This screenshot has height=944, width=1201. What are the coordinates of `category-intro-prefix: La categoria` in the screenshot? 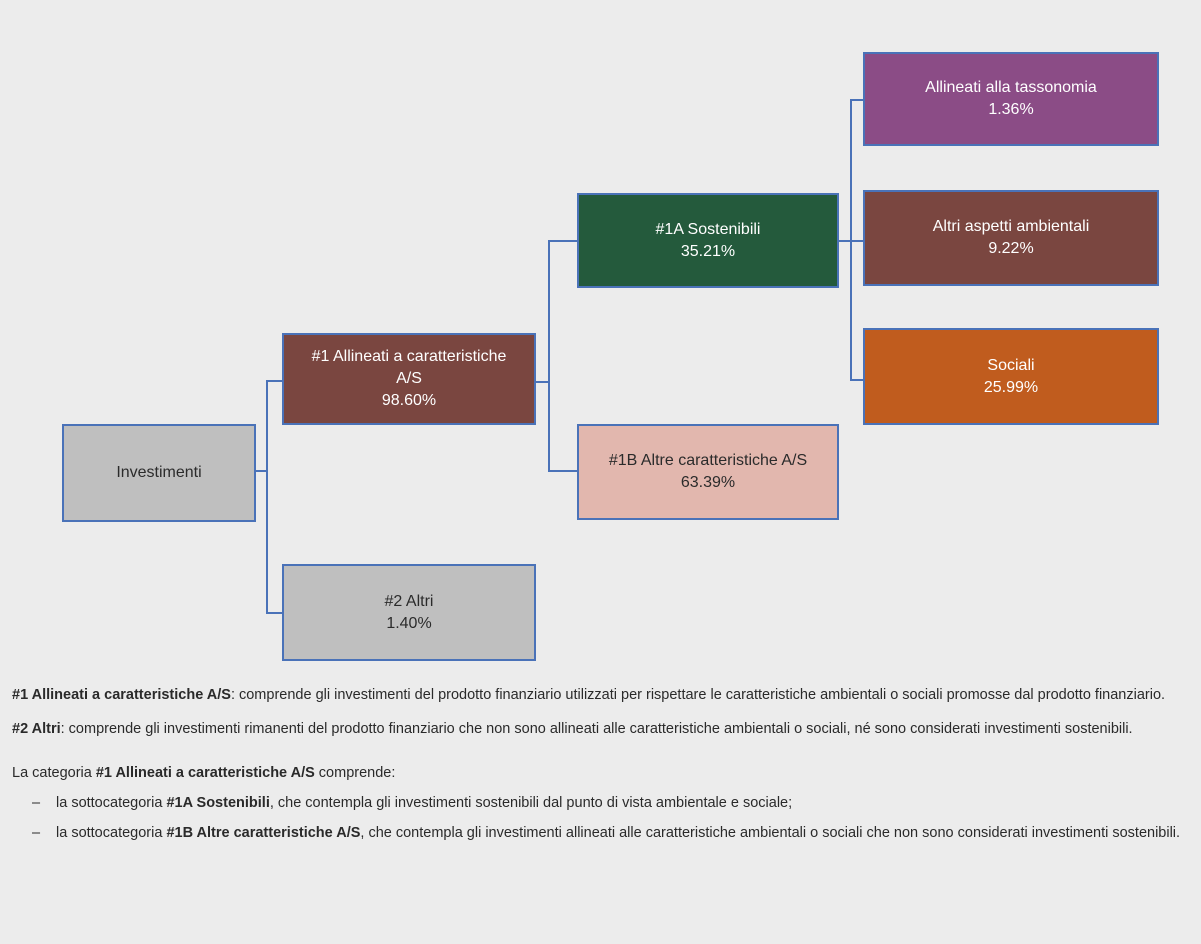 It's located at (54, 773).